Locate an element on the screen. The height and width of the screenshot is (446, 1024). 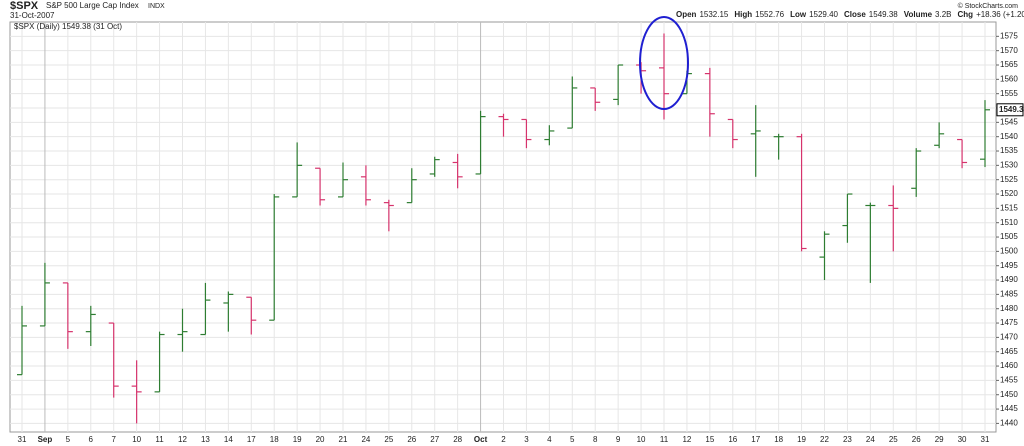
y-tick-label: 1465 is located at coordinates (1009, 351).